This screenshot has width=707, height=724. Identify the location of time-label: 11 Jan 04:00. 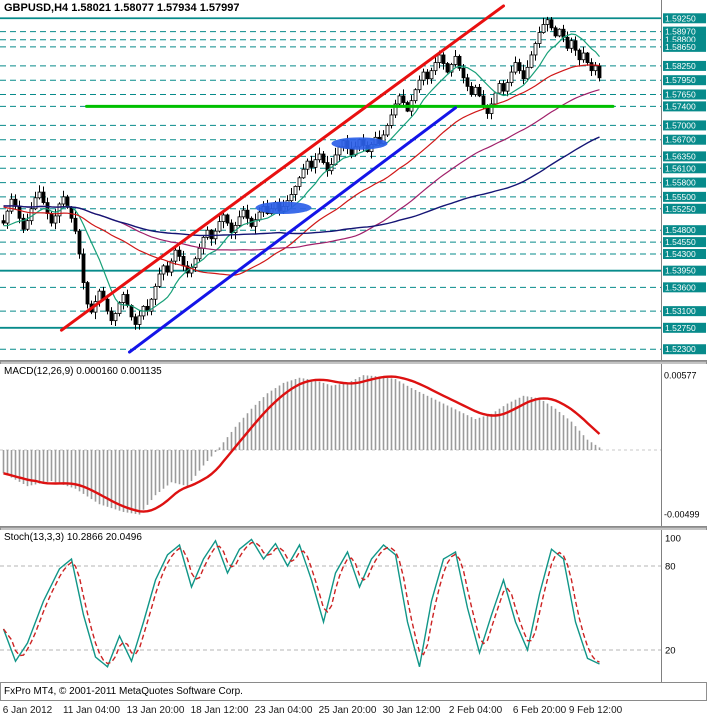
(91, 710).